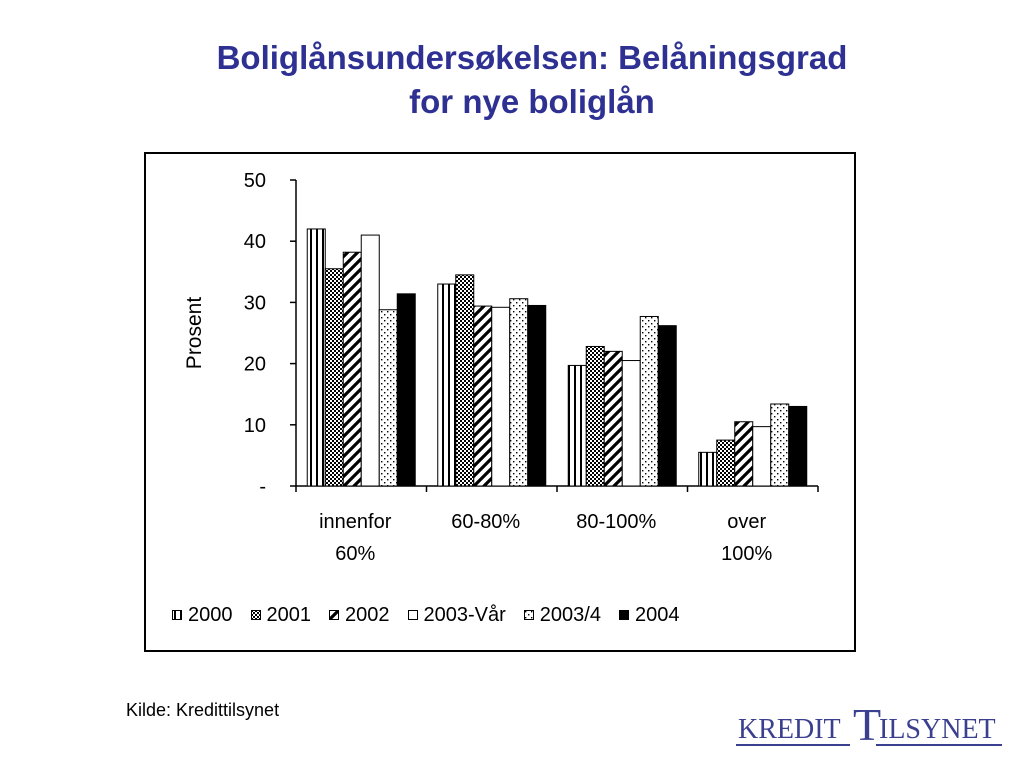 The width and height of the screenshot is (1024, 768). Describe the element at coordinates (616, 522) in the screenshot. I see `x-category-label: 80-100%` at that location.